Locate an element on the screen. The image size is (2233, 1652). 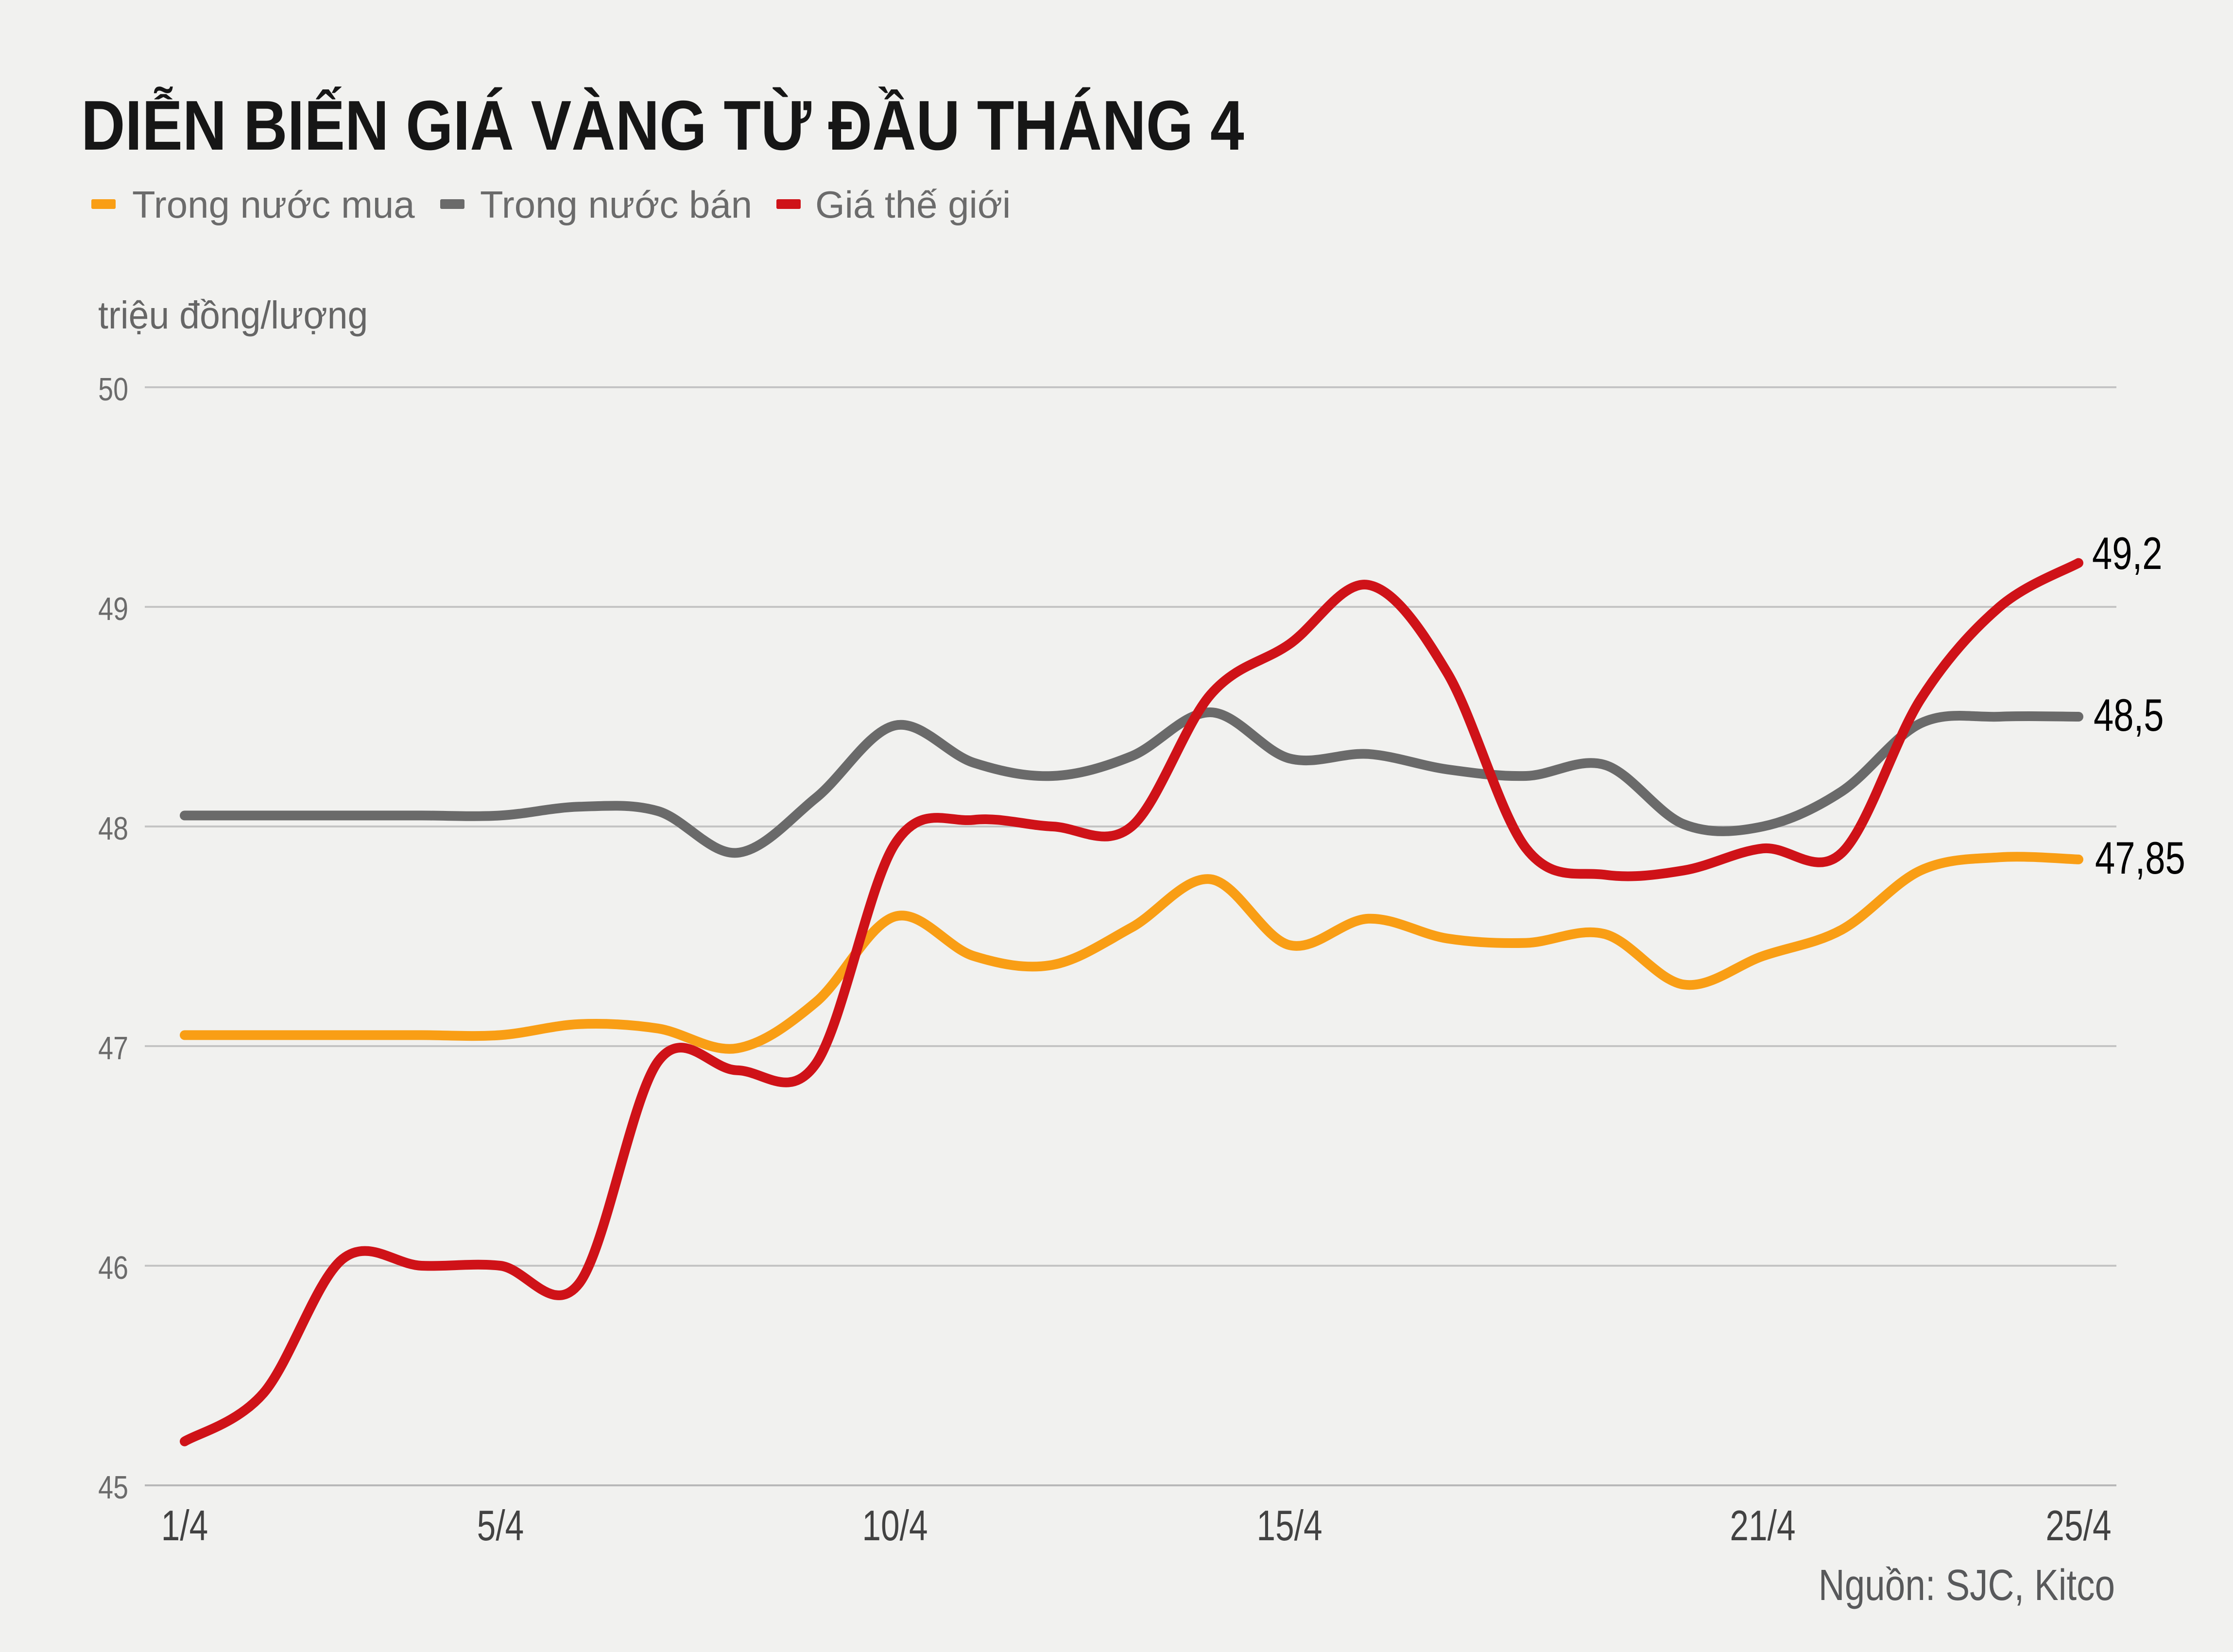
svg-text: 5/4 is located at coordinates (500, 1525).